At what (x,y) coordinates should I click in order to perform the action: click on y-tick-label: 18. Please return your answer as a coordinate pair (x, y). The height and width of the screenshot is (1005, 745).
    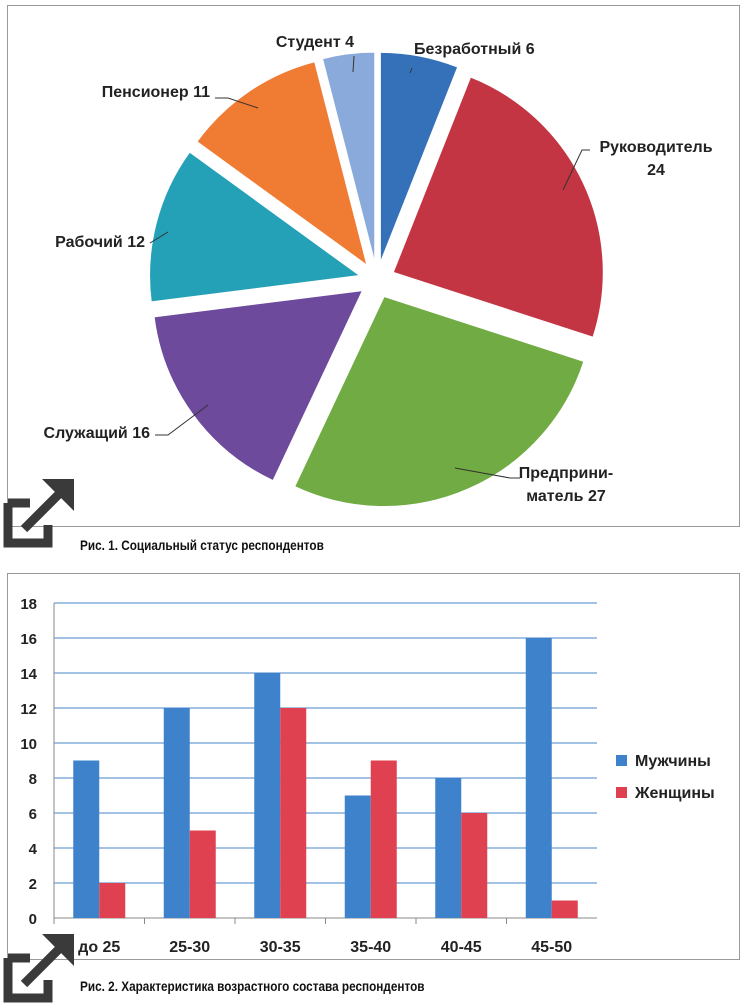
    Looking at the image, I should click on (28, 604).